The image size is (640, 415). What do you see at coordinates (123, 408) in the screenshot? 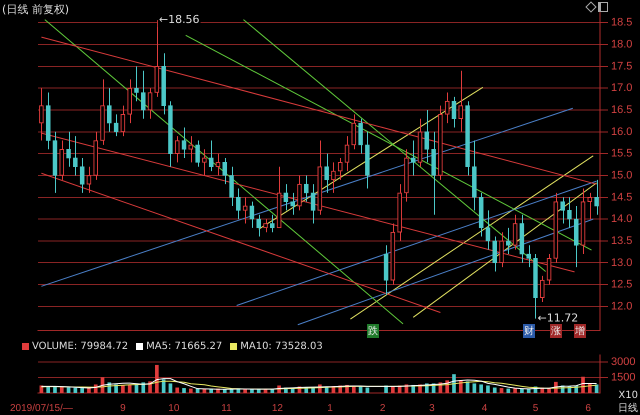
I see `x-tick-label: 9` at bounding box center [123, 408].